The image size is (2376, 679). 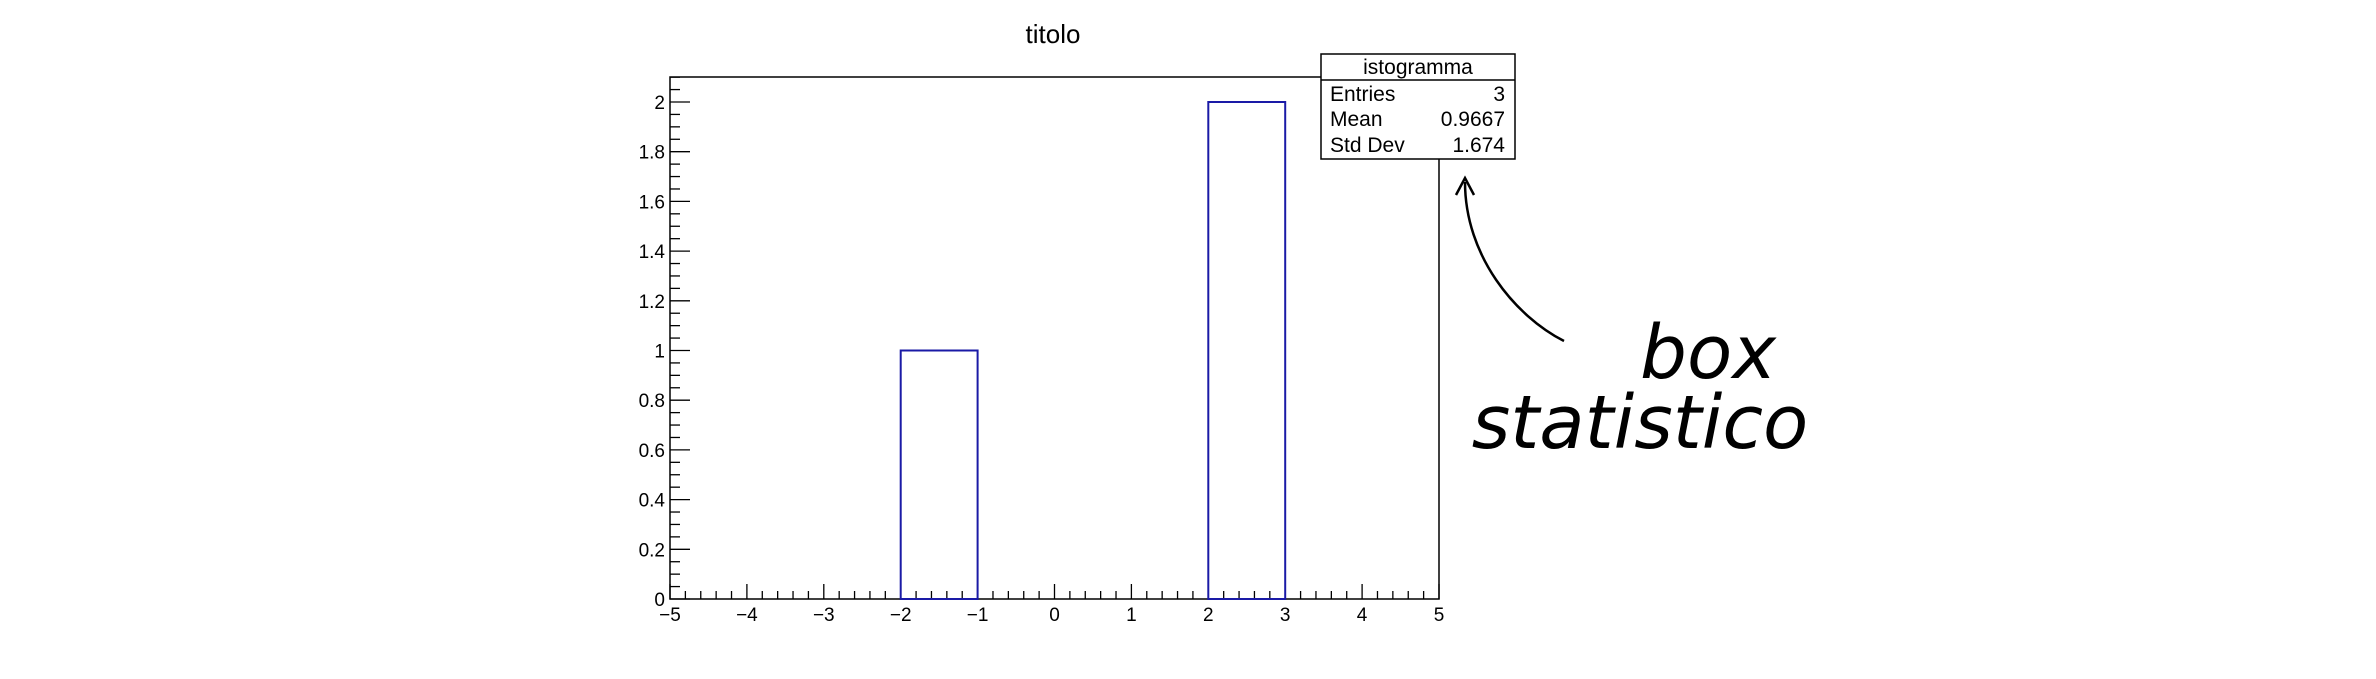 I want to click on stats-stddev-label: Std Dev, so click(x=1367, y=145).